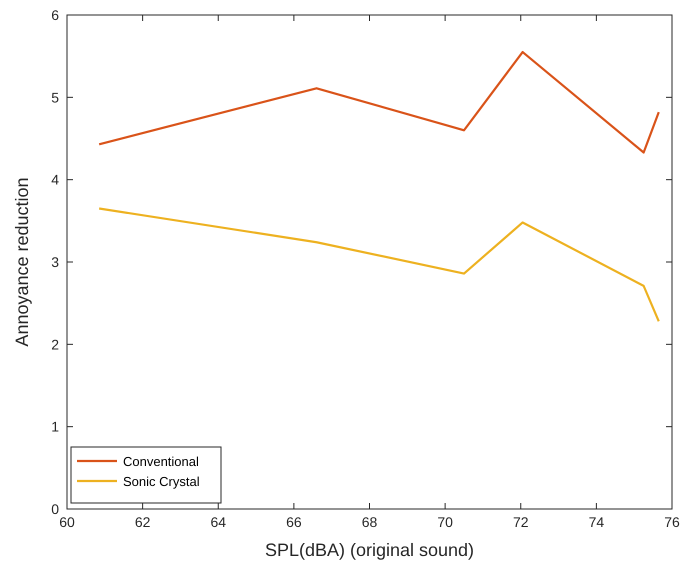  What do you see at coordinates (161, 481) in the screenshot?
I see `legend-label: Sonic Crystal` at bounding box center [161, 481].